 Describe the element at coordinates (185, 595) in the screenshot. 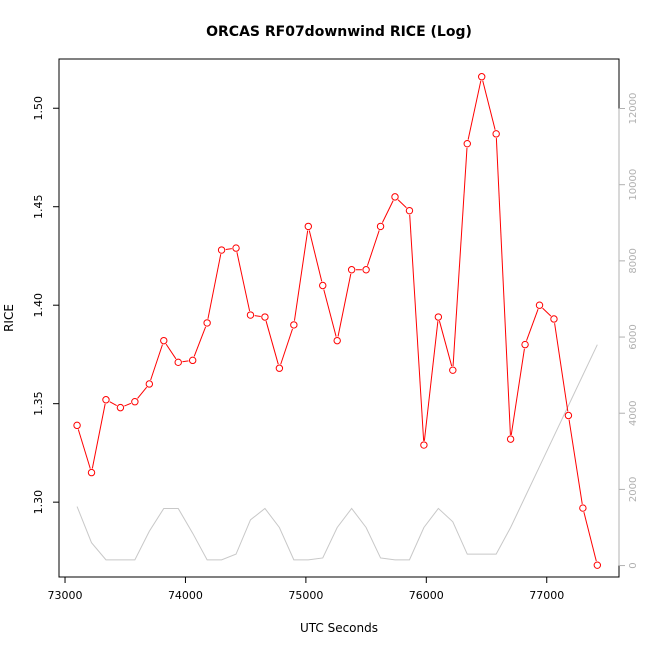

I see `x-tick-label: 74000` at that location.